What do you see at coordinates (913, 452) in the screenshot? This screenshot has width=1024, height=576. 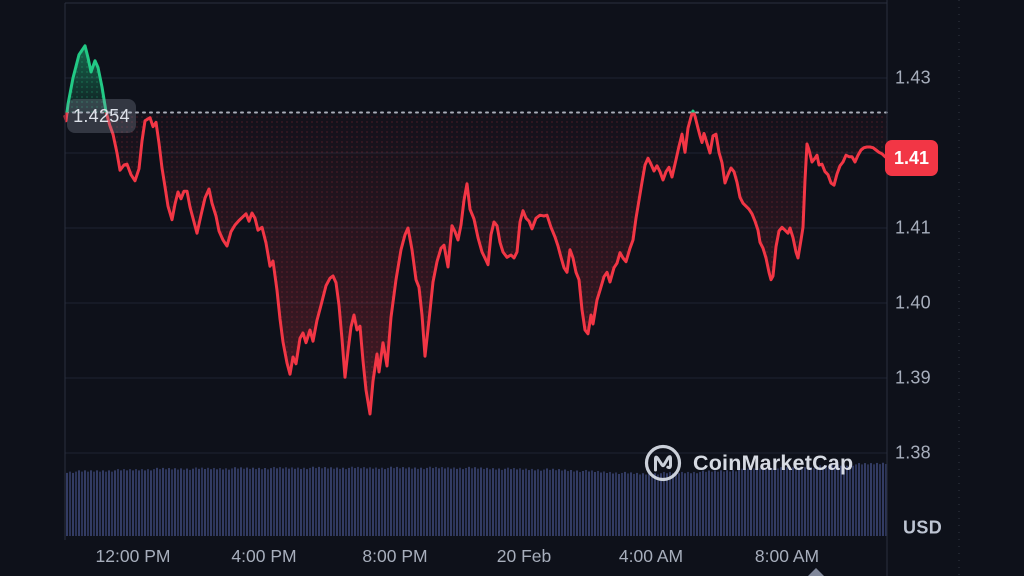 I see `price-tick-label: 1.38` at bounding box center [913, 452].